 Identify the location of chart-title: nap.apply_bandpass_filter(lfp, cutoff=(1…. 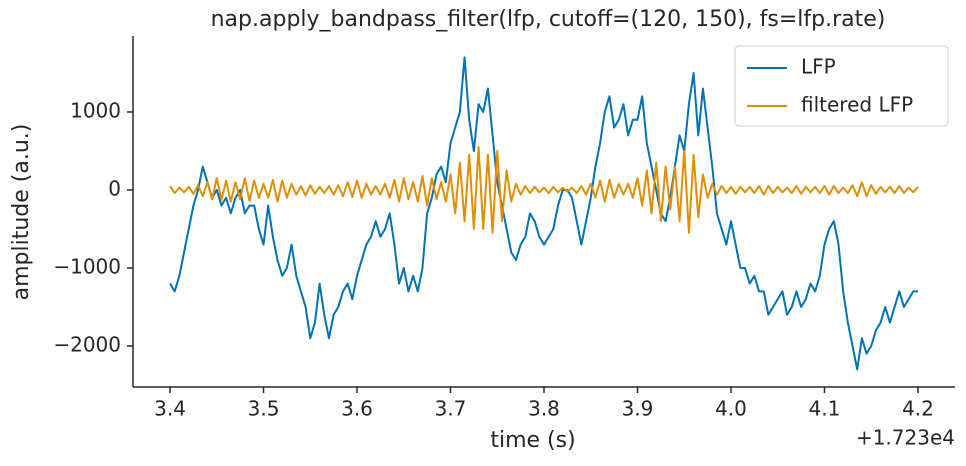
(548, 19).